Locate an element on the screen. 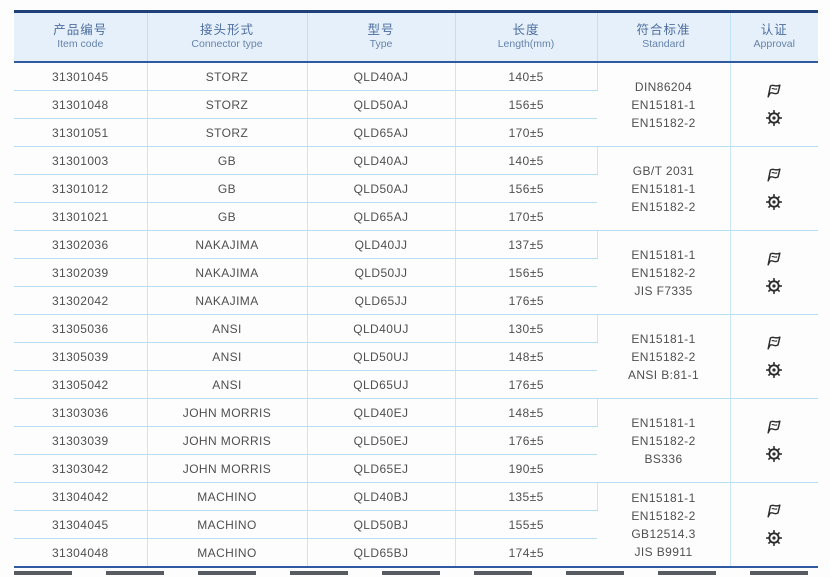 This screenshot has width=830, height=577. length-cell: 135±5 is located at coordinates (526, 496).